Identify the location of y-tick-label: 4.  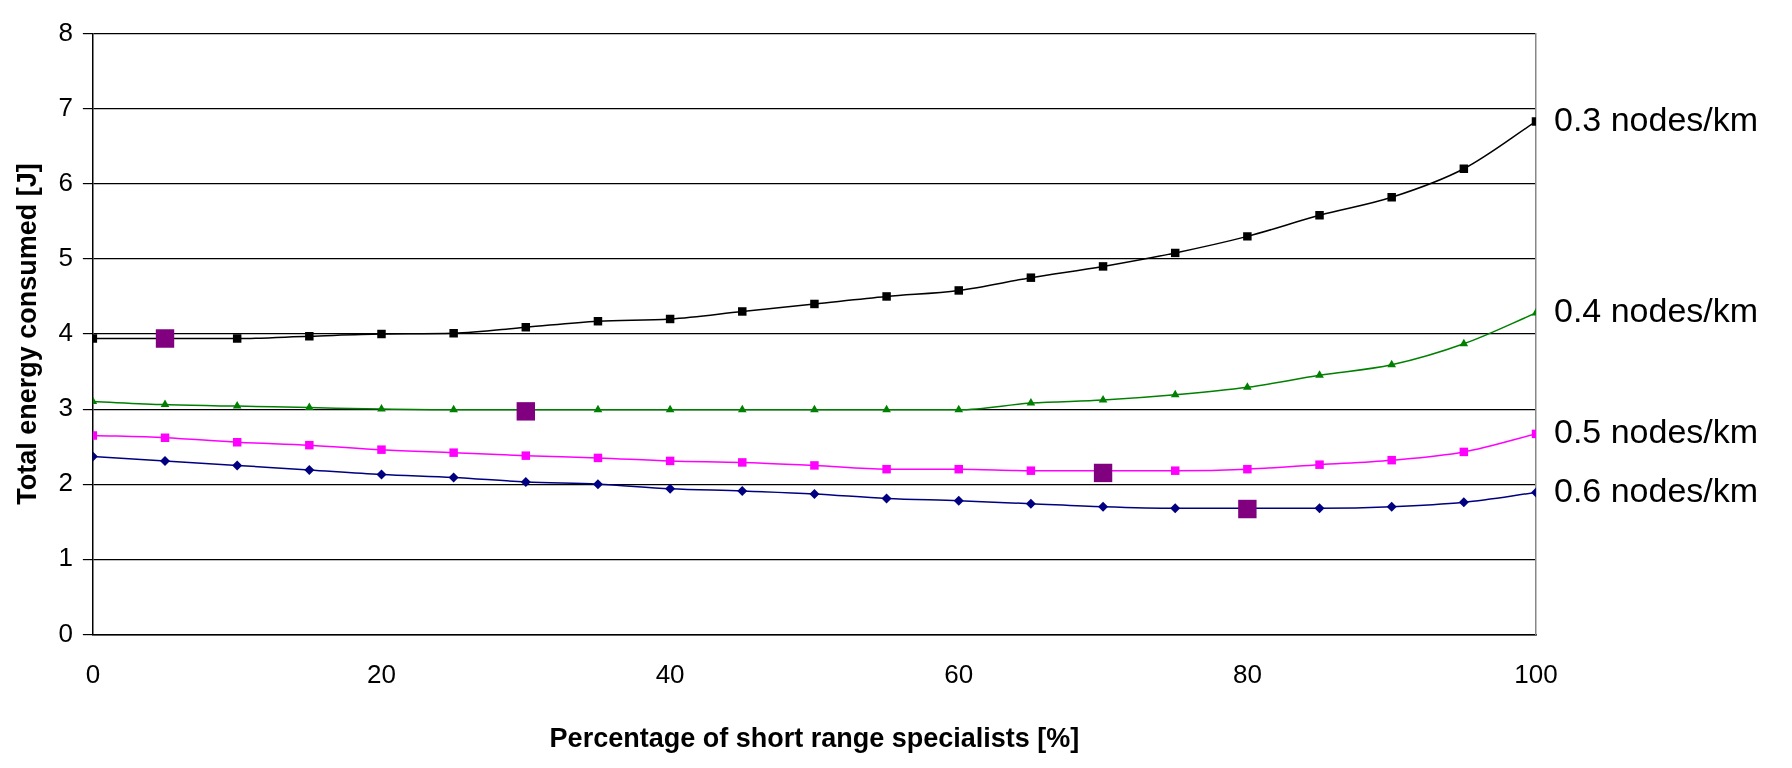
(65, 332).